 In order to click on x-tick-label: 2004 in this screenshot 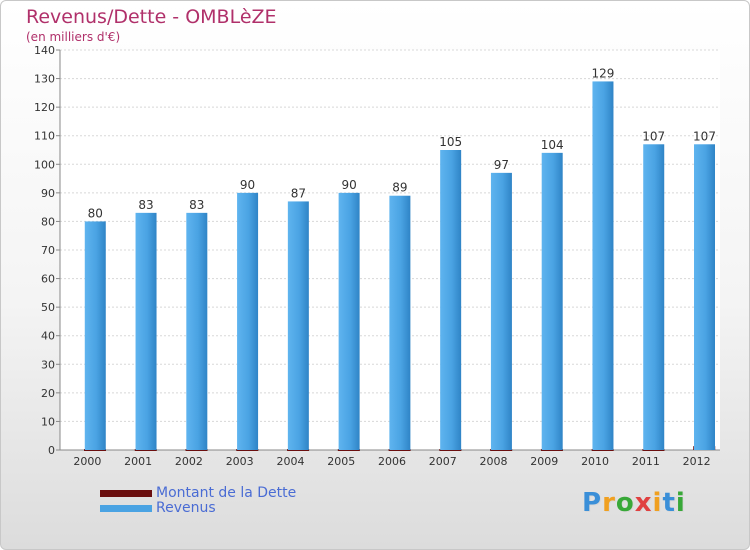, I will do `click(290, 461)`.